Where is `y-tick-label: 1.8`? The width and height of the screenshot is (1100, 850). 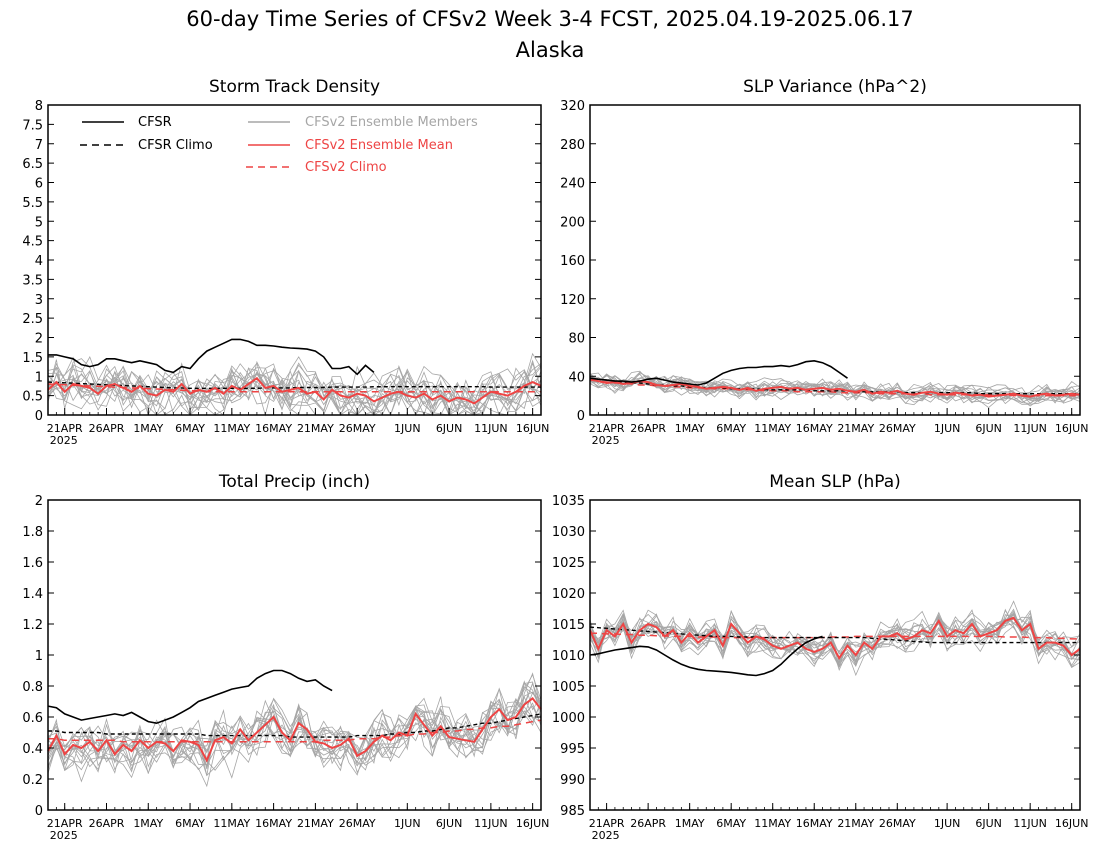
y-tick-label: 1.8 is located at coordinates (32, 532).